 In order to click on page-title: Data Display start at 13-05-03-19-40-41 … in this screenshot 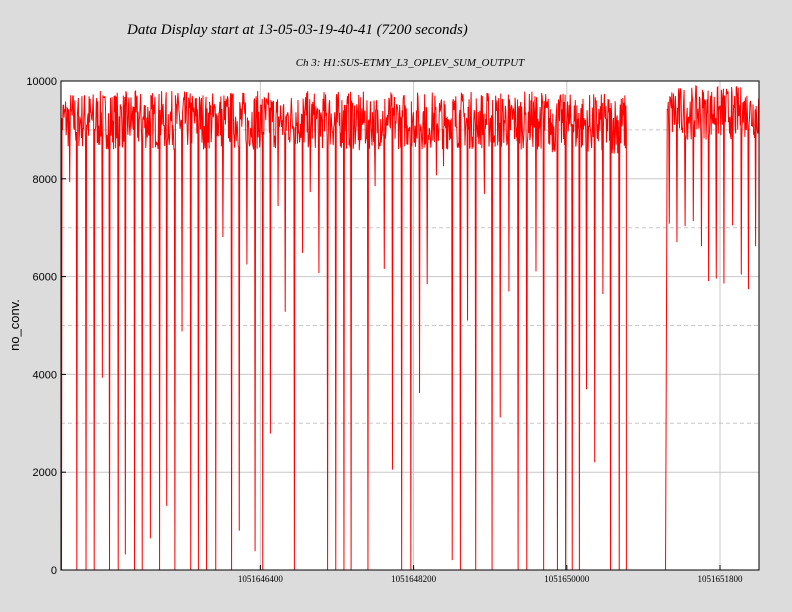, I will do `click(297, 30)`.